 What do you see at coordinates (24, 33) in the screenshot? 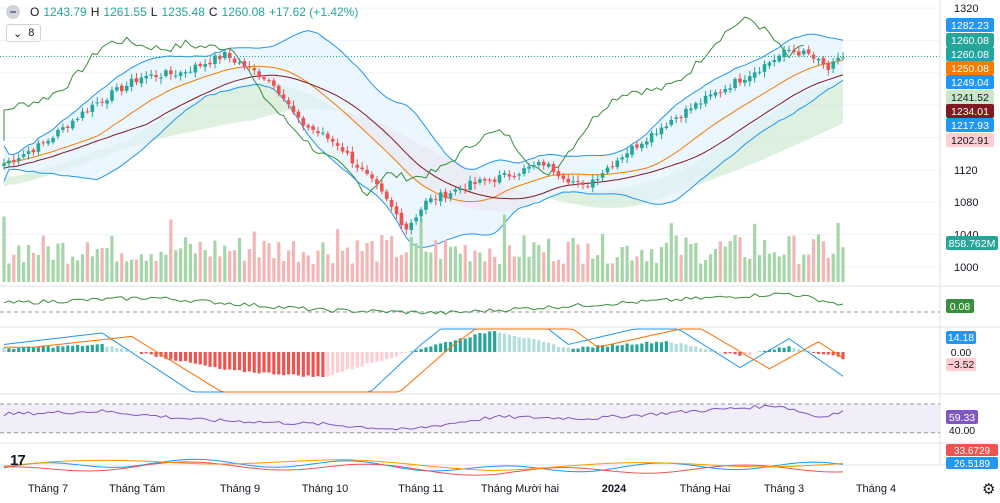
I see `indicators-collapse-button: ⌄ 8` at bounding box center [24, 33].